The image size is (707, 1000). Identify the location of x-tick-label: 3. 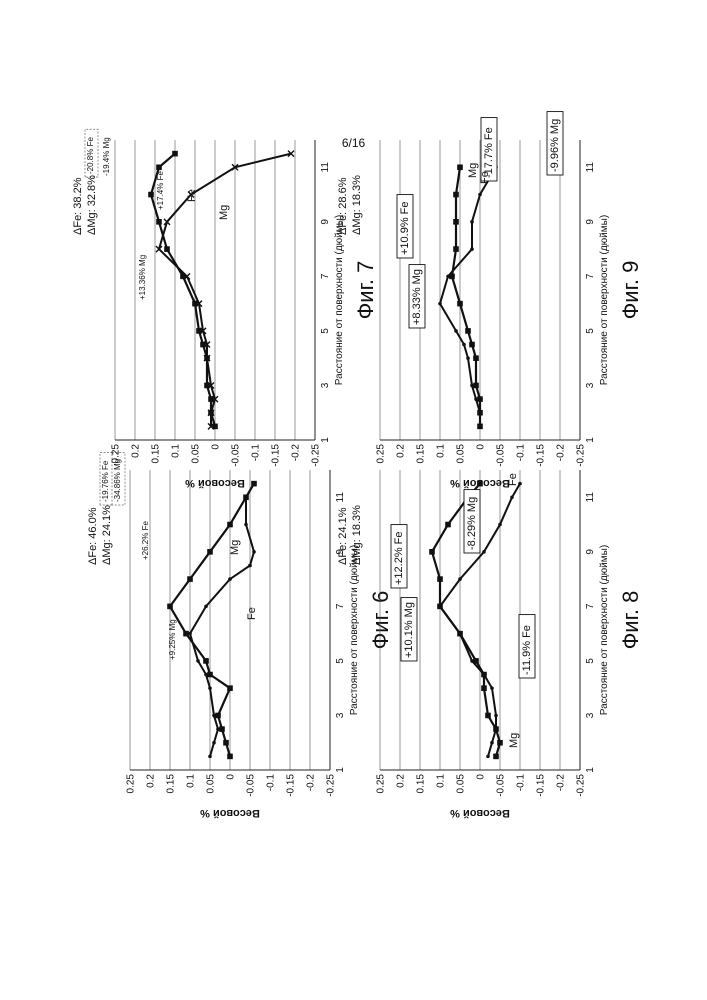
(325, 385).